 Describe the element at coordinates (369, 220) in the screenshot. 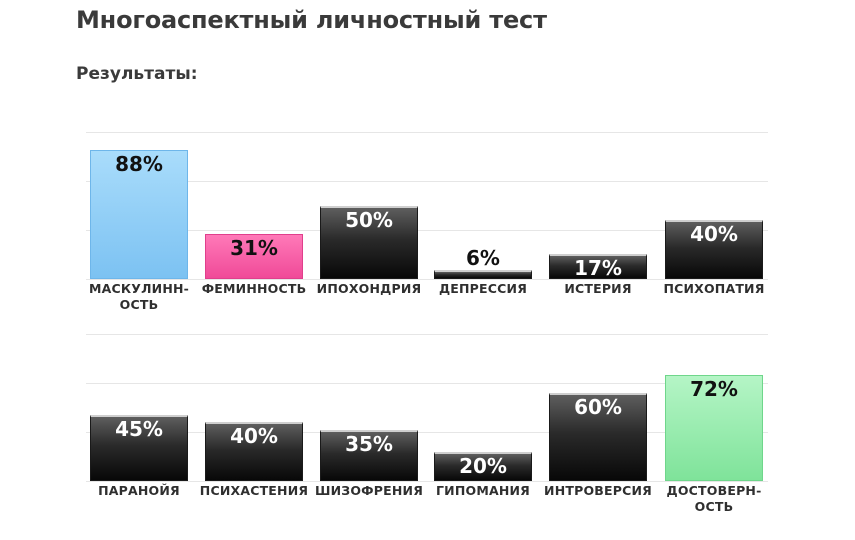

I see `bar-value-label: 50%` at that location.